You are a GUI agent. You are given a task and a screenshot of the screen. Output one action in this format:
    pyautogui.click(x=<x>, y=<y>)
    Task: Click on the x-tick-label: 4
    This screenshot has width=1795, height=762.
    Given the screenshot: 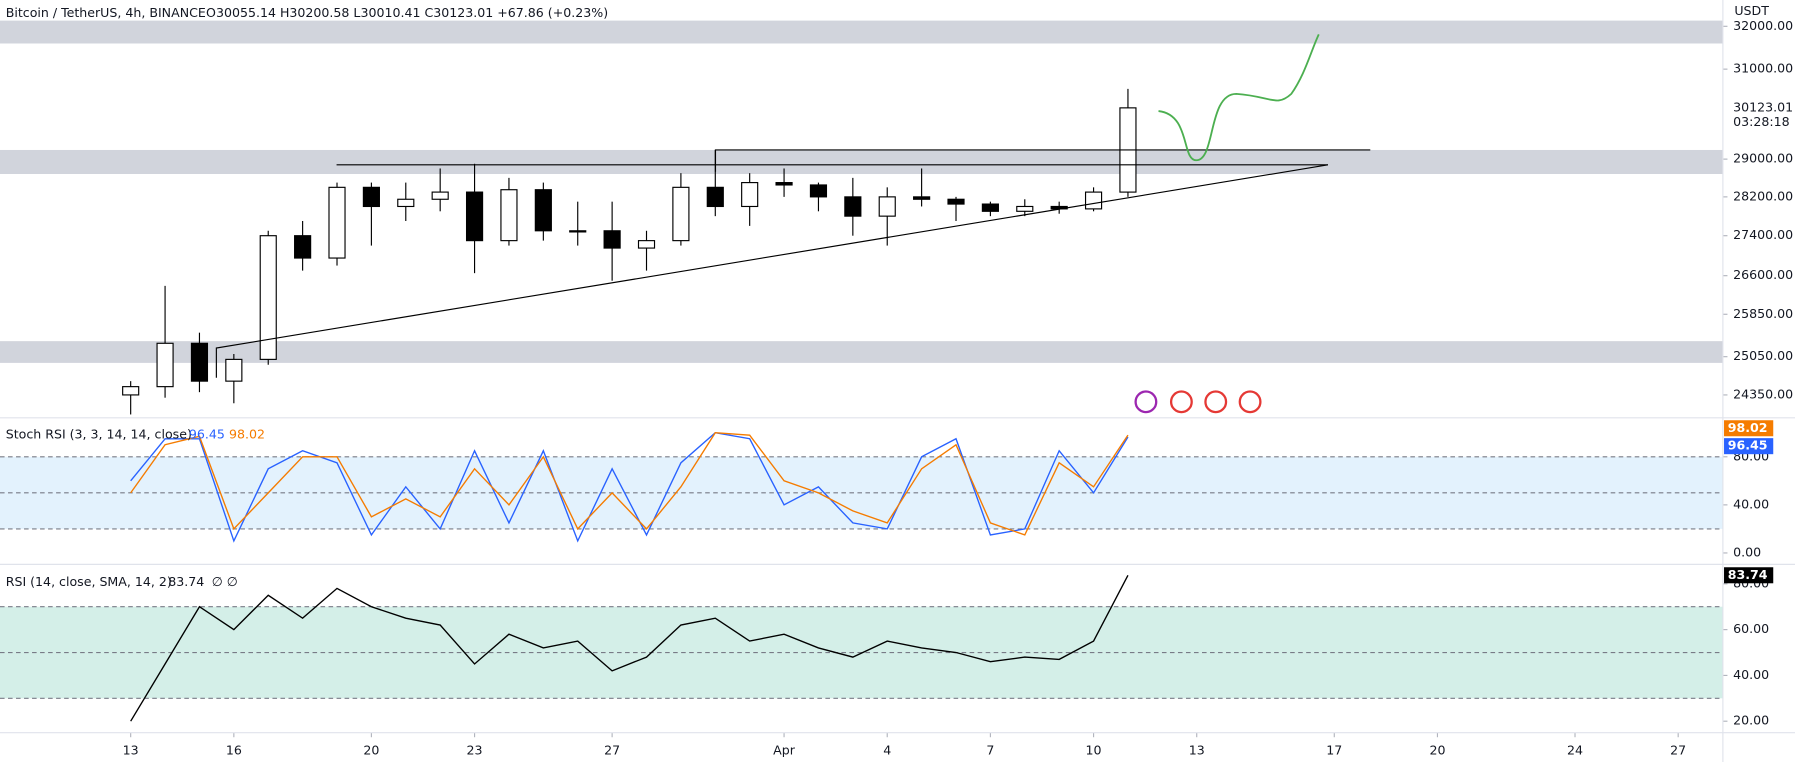 What is the action you would take?
    pyautogui.click(x=887, y=749)
    